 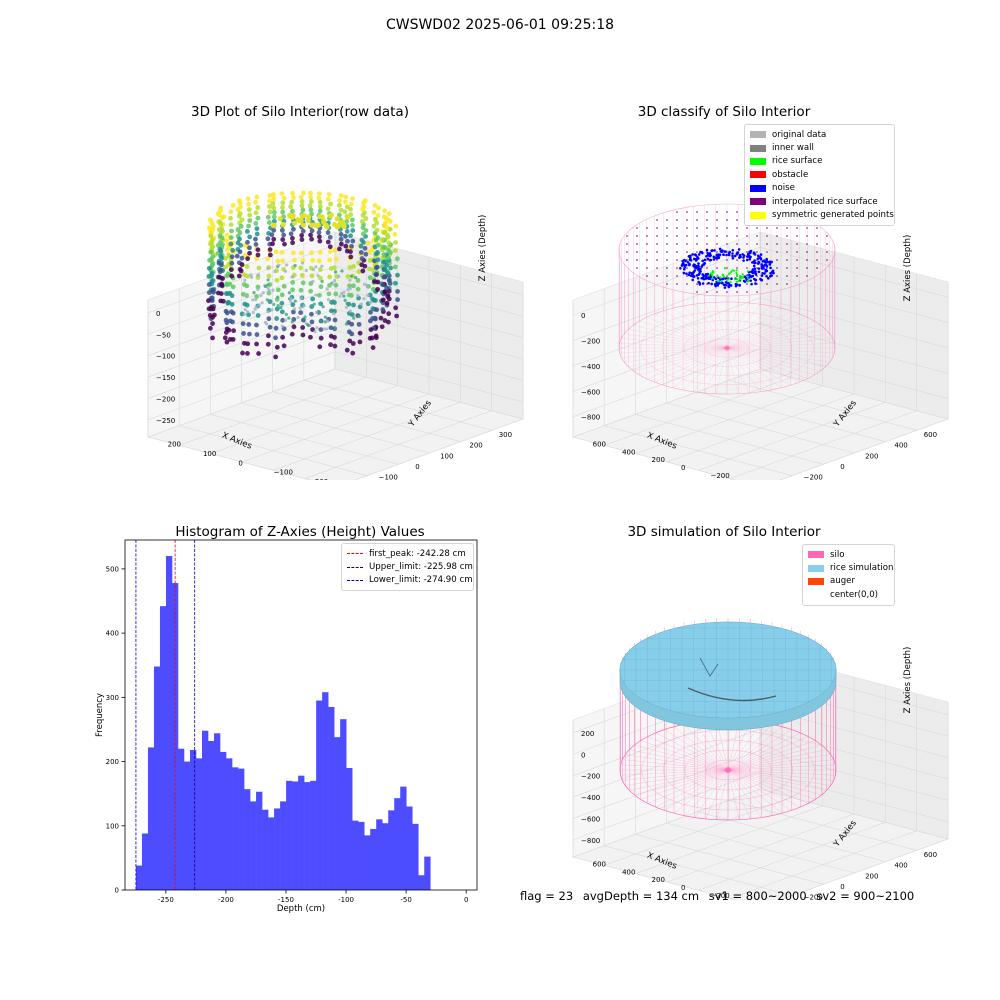 I want to click on legend-label: obstacle, so click(x=790, y=174).